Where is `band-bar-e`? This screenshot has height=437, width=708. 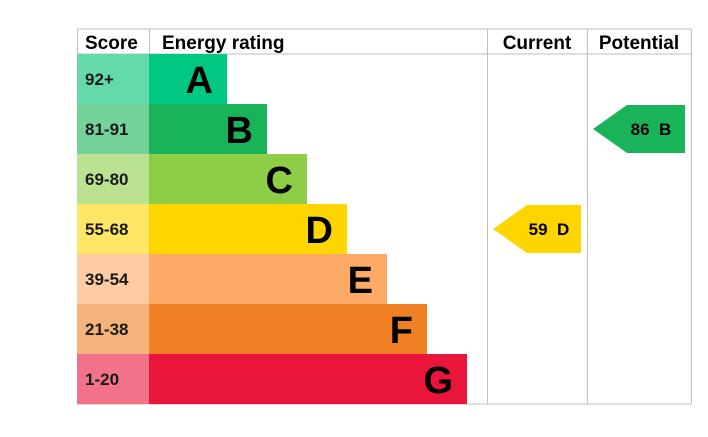
band-bar-e is located at coordinates (268, 279).